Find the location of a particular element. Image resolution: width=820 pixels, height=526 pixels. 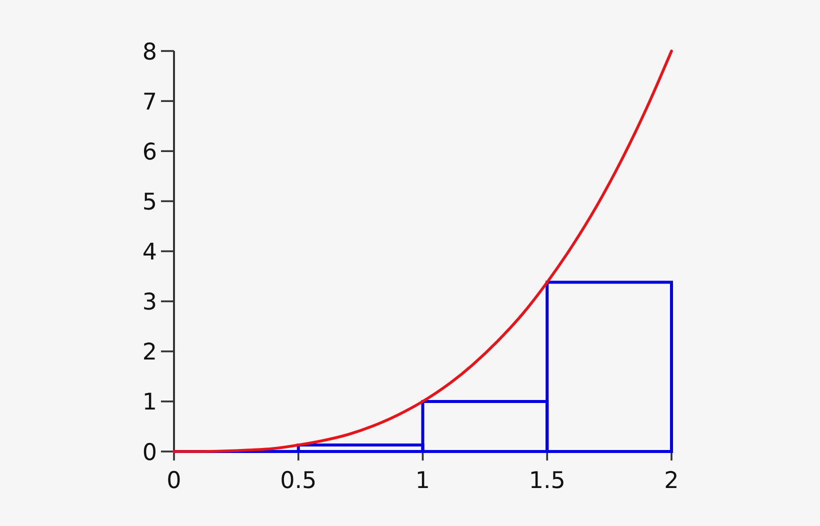

y-tick-label: 4 is located at coordinates (149, 253).